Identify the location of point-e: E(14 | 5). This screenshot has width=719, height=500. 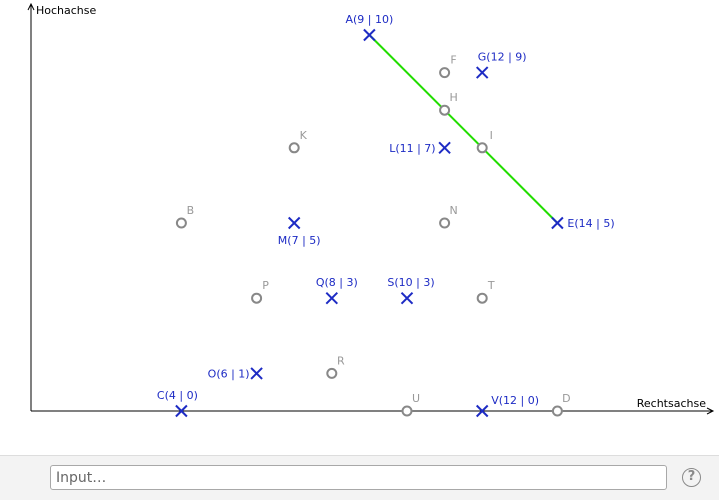
(583, 223).